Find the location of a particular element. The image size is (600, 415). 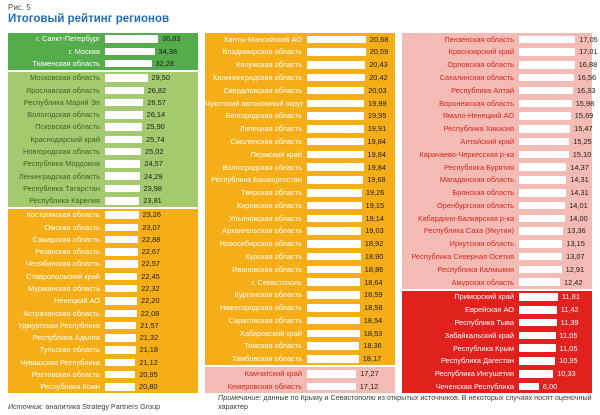

region-value: 19,15 is located at coordinates (375, 205).